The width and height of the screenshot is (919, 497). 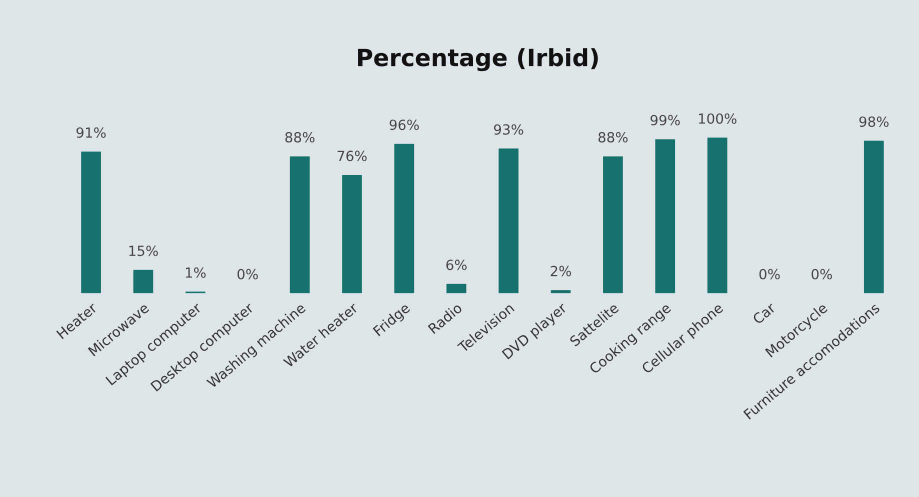 I want to click on data-label: 96%, so click(x=404, y=125).